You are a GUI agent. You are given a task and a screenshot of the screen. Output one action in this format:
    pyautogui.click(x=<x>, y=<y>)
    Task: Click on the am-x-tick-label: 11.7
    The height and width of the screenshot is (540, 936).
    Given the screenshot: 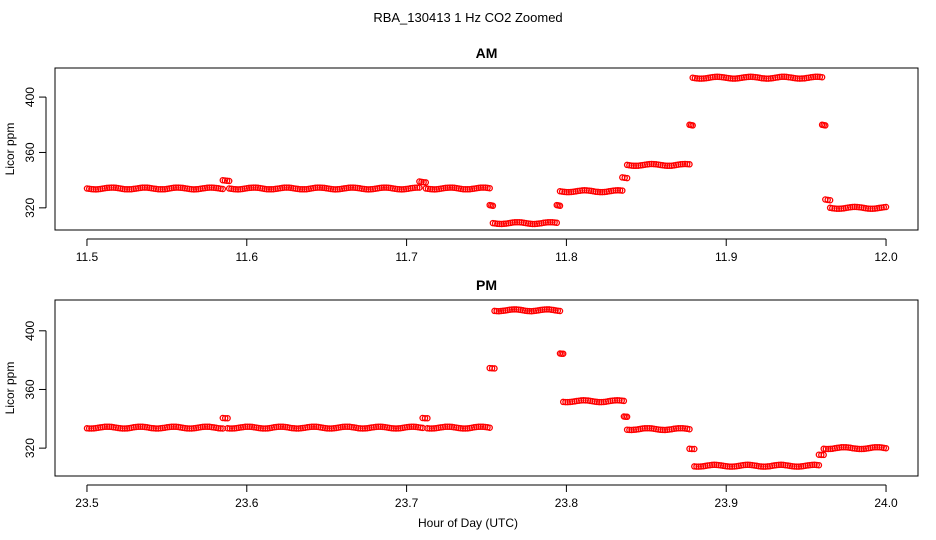 What is the action you would take?
    pyautogui.click(x=406, y=257)
    